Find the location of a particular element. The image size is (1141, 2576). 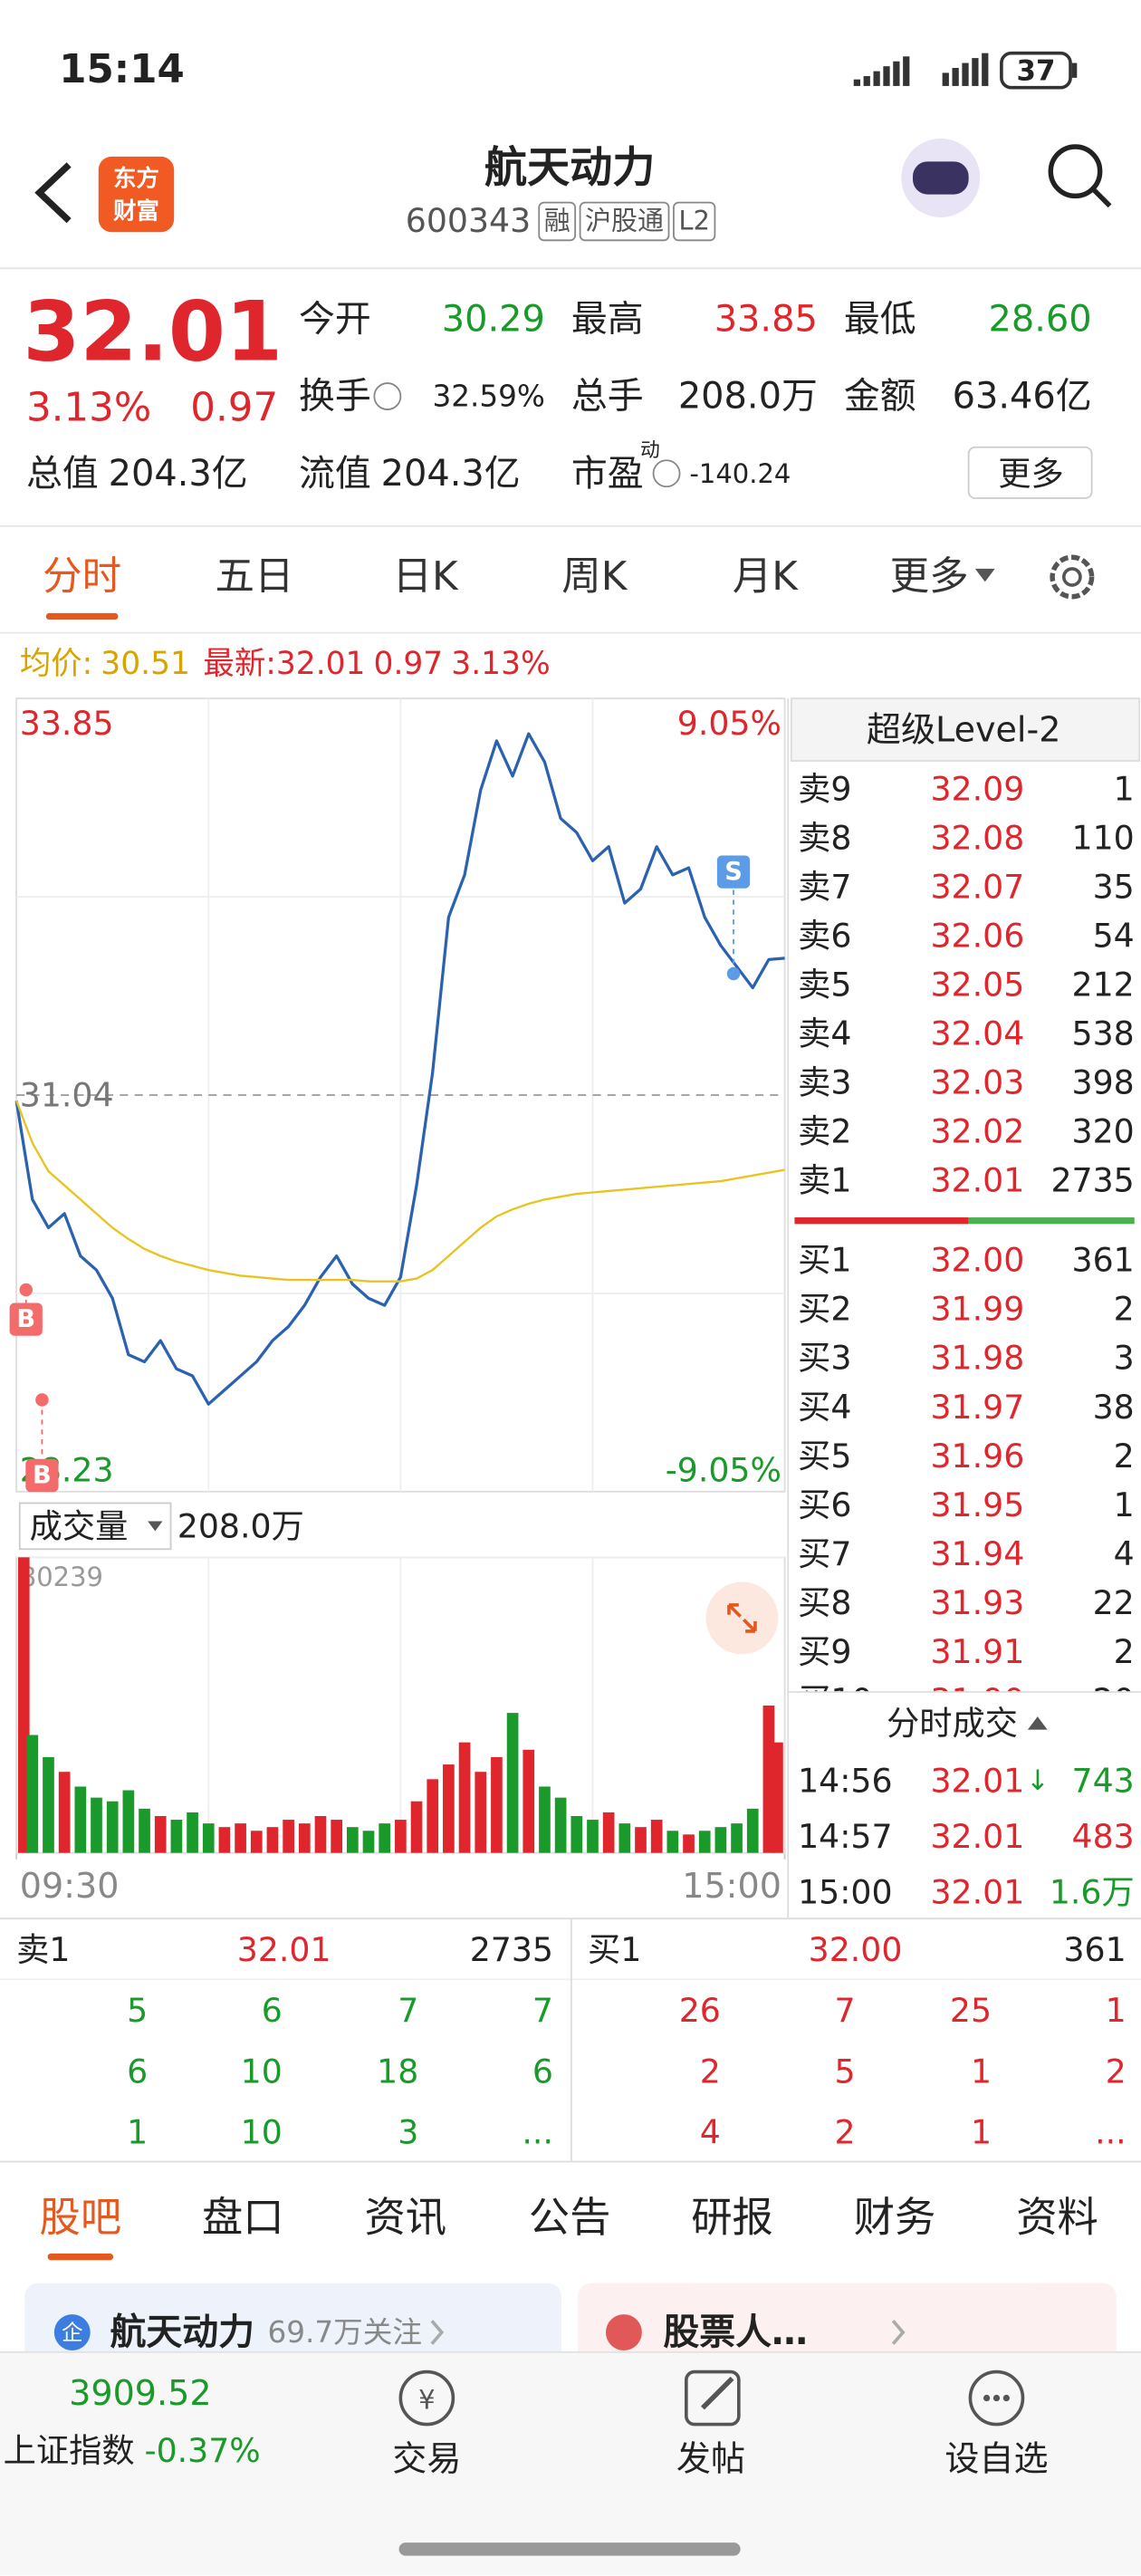

trade-time: 14:56 is located at coordinates (845, 1780).